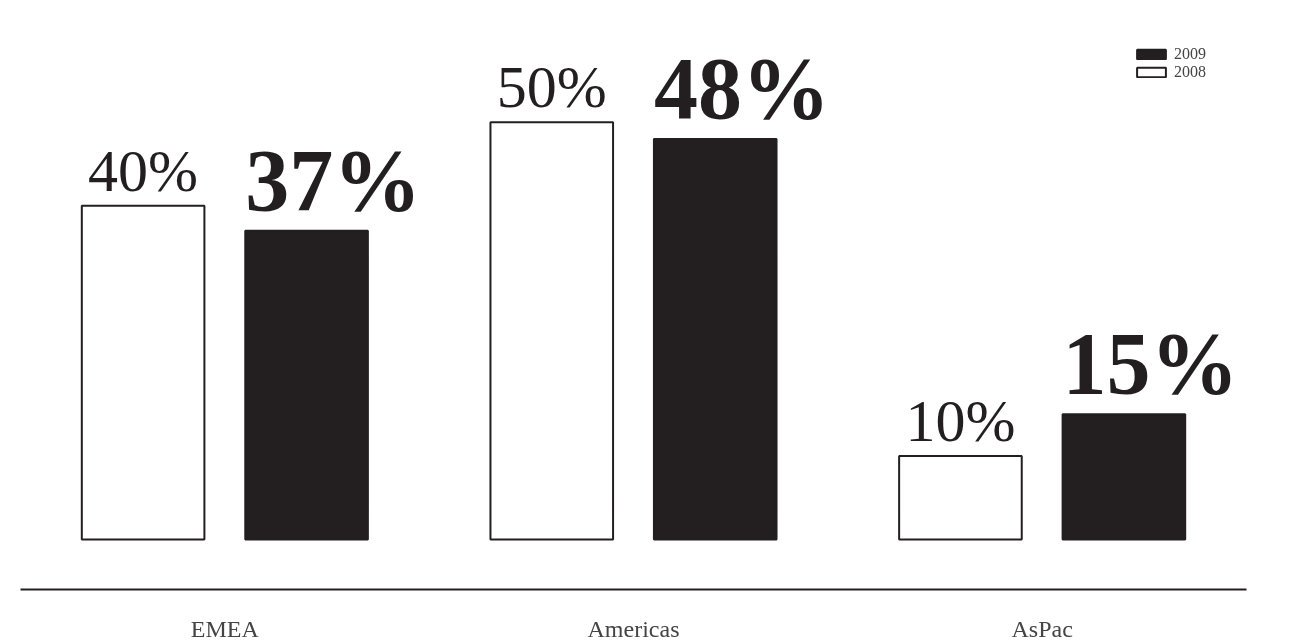 The width and height of the screenshot is (1296, 644). I want to click on x-tick-label: Americas, so click(633, 628).